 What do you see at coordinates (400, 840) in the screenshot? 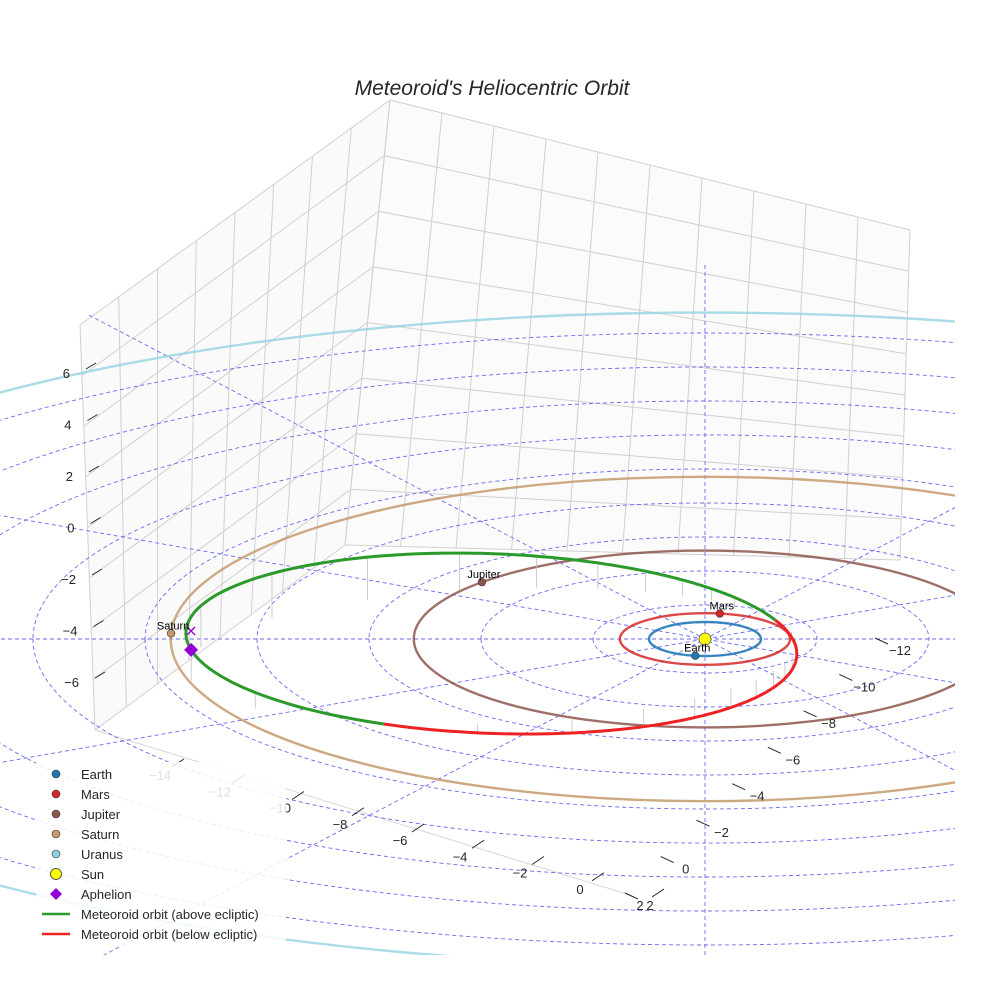
I see `x-tick-label: −6` at bounding box center [400, 840].